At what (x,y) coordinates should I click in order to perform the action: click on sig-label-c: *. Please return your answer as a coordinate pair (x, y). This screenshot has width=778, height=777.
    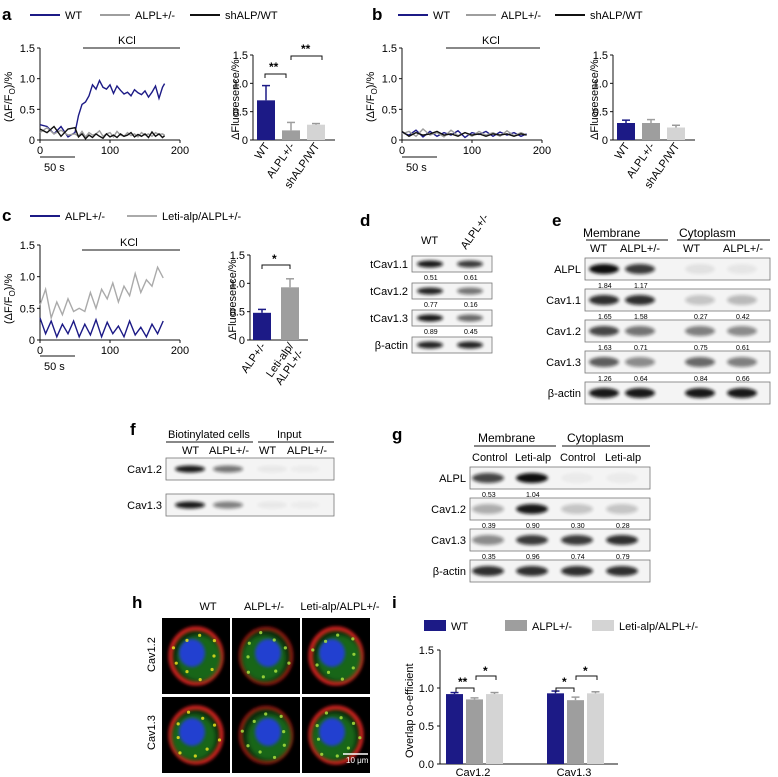
    Looking at the image, I should click on (274, 259).